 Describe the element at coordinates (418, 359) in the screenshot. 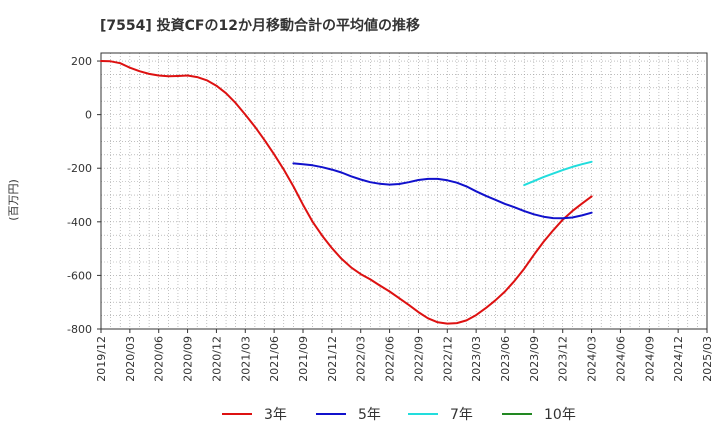

I see `x-tick-label: 2022/09` at that location.